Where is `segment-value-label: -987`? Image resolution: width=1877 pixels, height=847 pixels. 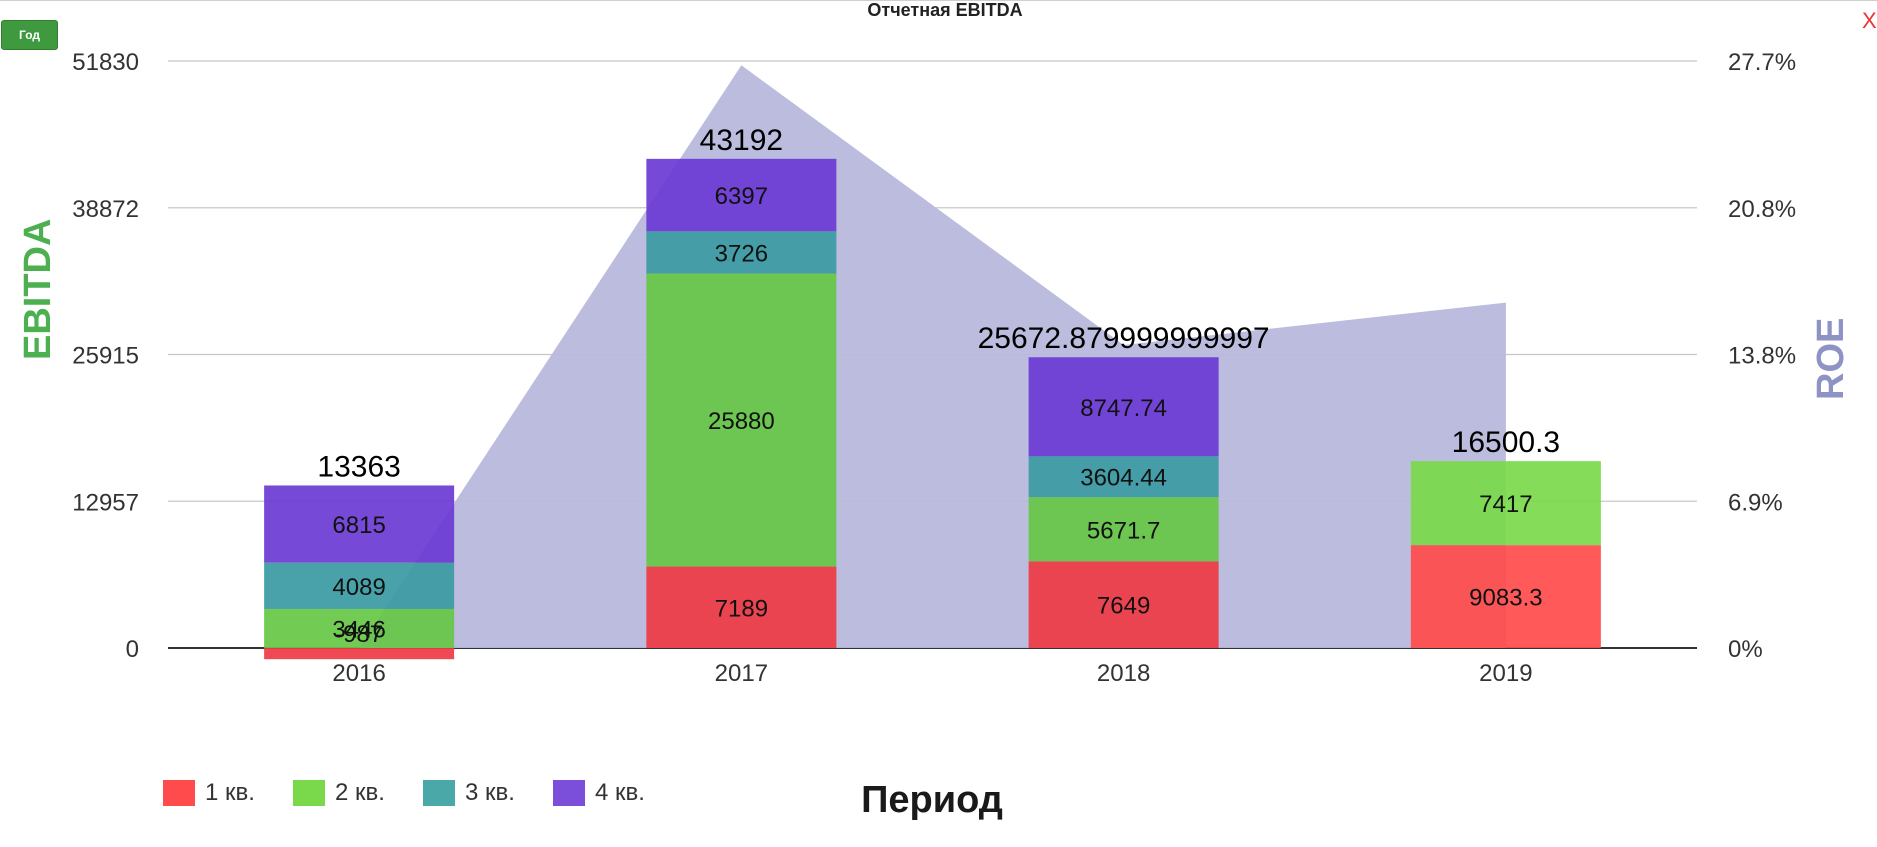 segment-value-label: -987 is located at coordinates (359, 634).